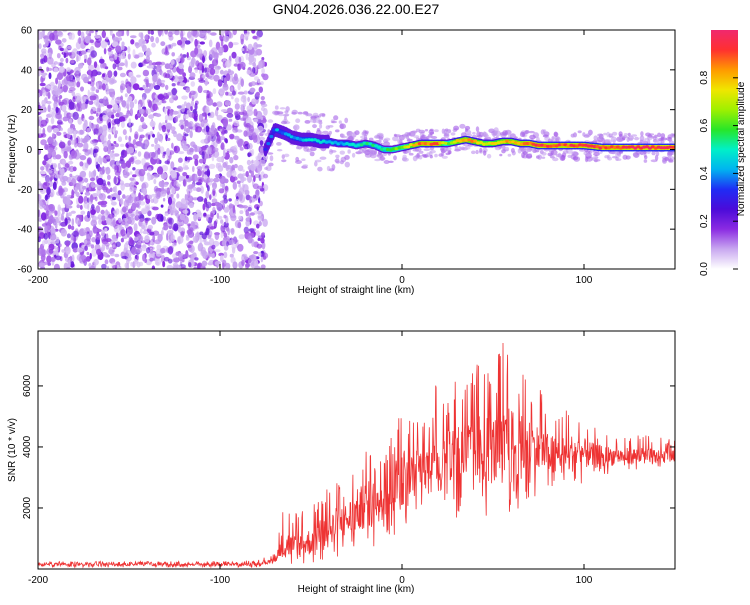  I want to click on noise-cells, so click(153, 149).